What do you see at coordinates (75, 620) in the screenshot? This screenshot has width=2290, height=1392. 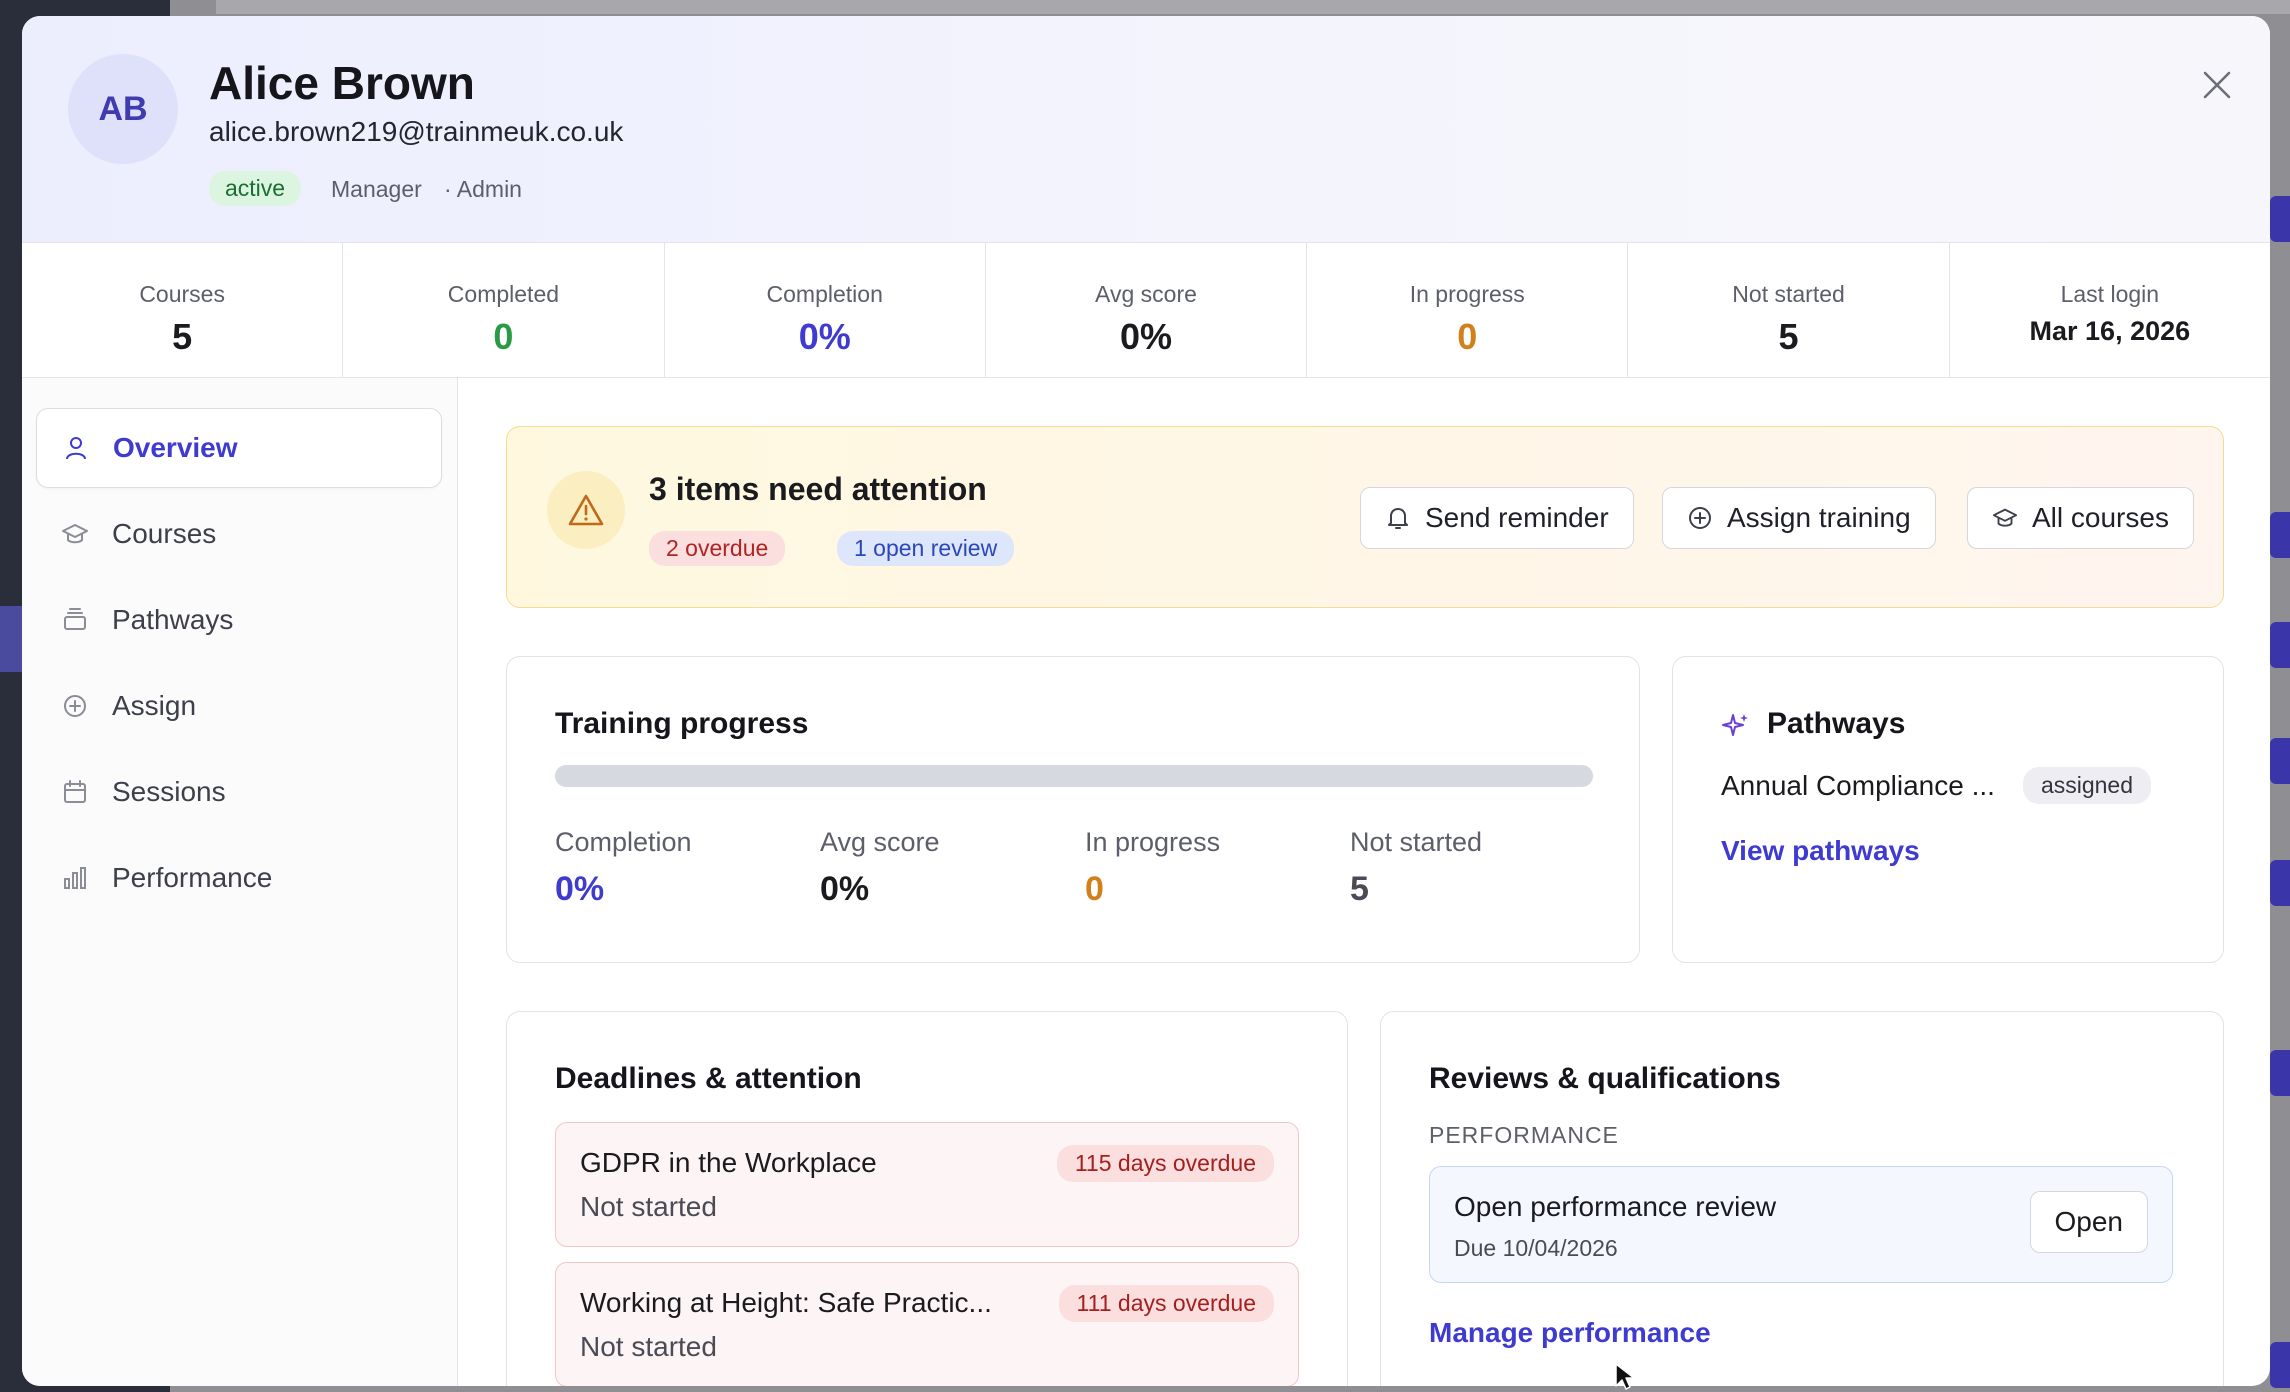 I see `layers-icon` at bounding box center [75, 620].